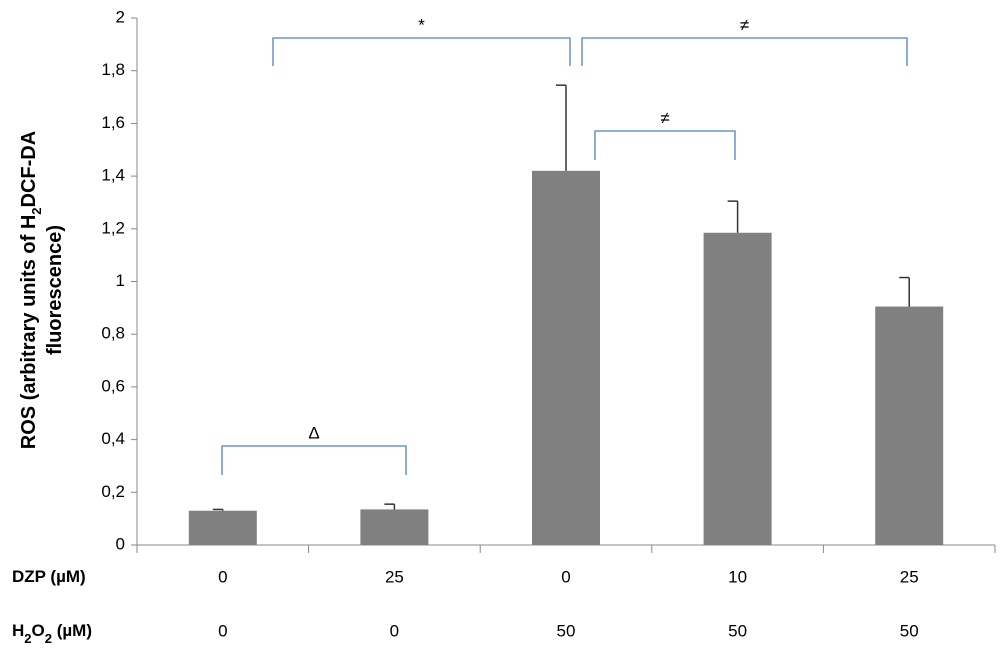 This screenshot has width=1000, height=652. What do you see at coordinates (113, 69) in the screenshot?
I see `y-tick-label: 1,8` at bounding box center [113, 69].